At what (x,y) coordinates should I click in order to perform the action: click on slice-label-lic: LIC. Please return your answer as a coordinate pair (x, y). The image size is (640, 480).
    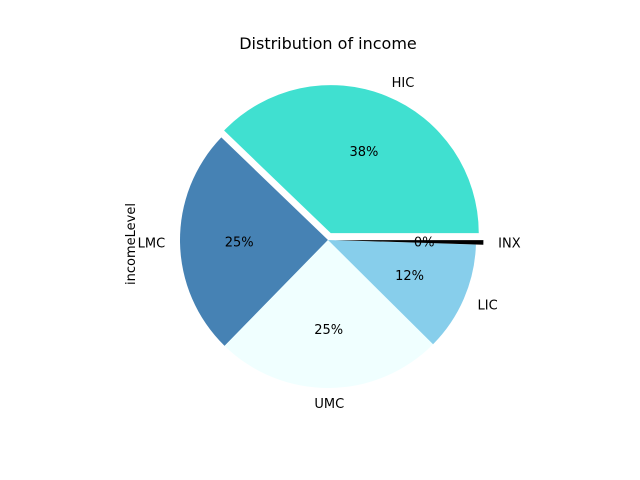
    Looking at the image, I should click on (488, 305).